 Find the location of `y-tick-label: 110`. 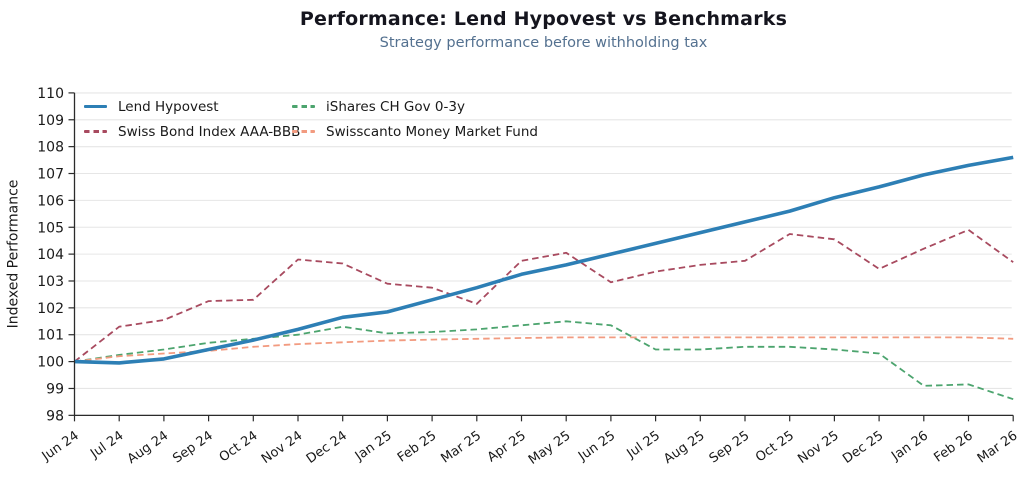

y-tick-label: 110 is located at coordinates (50, 94).